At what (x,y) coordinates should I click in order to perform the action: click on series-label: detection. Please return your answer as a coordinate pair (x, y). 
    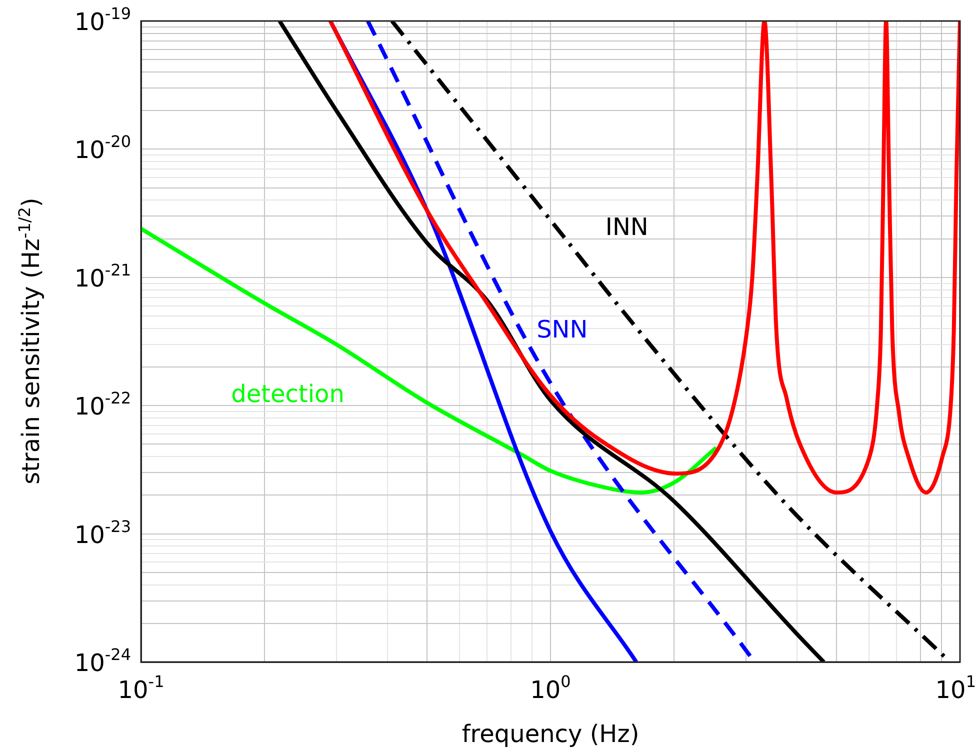
    Looking at the image, I should click on (287, 394).